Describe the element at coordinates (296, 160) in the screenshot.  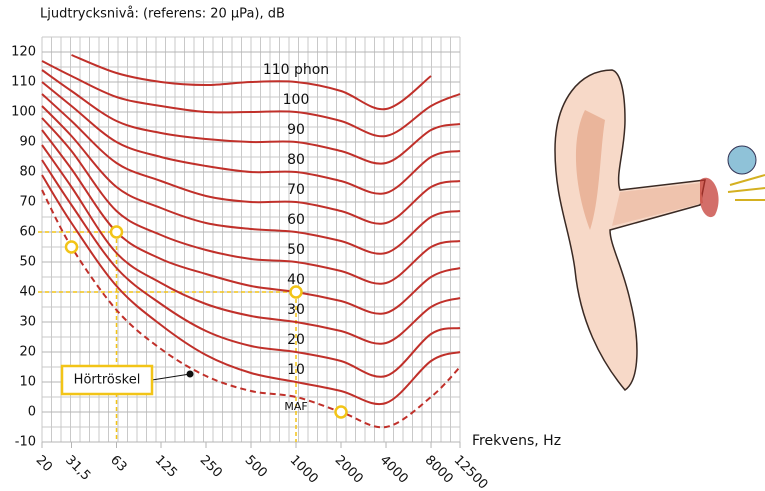
I see `curve-label: 80` at that location.